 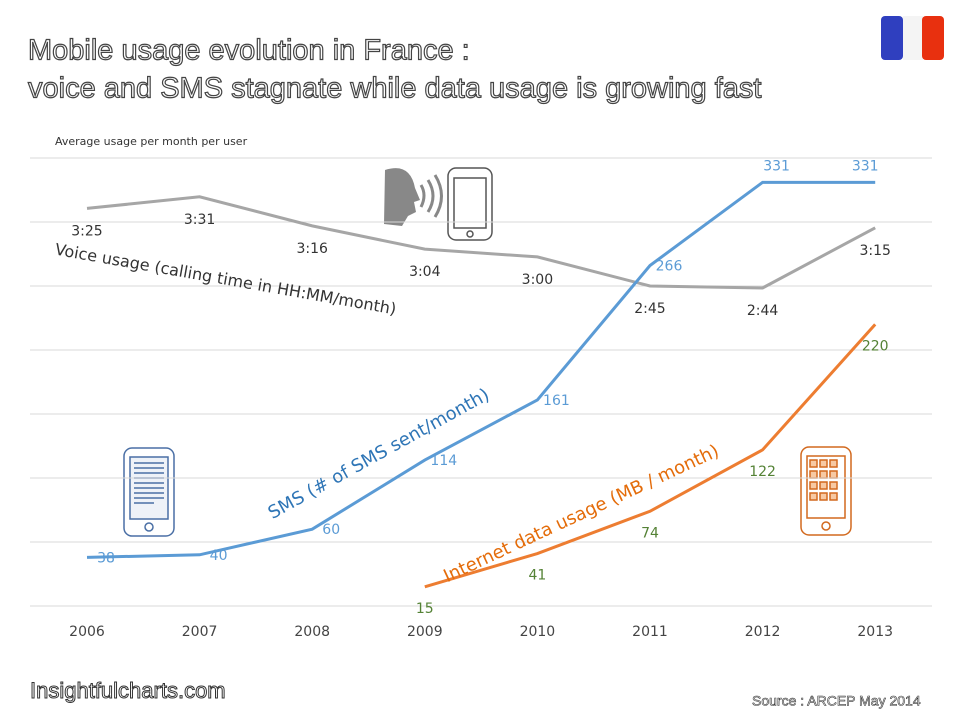 What do you see at coordinates (875, 632) in the screenshot?
I see `x-tick-label: 2013` at bounding box center [875, 632].